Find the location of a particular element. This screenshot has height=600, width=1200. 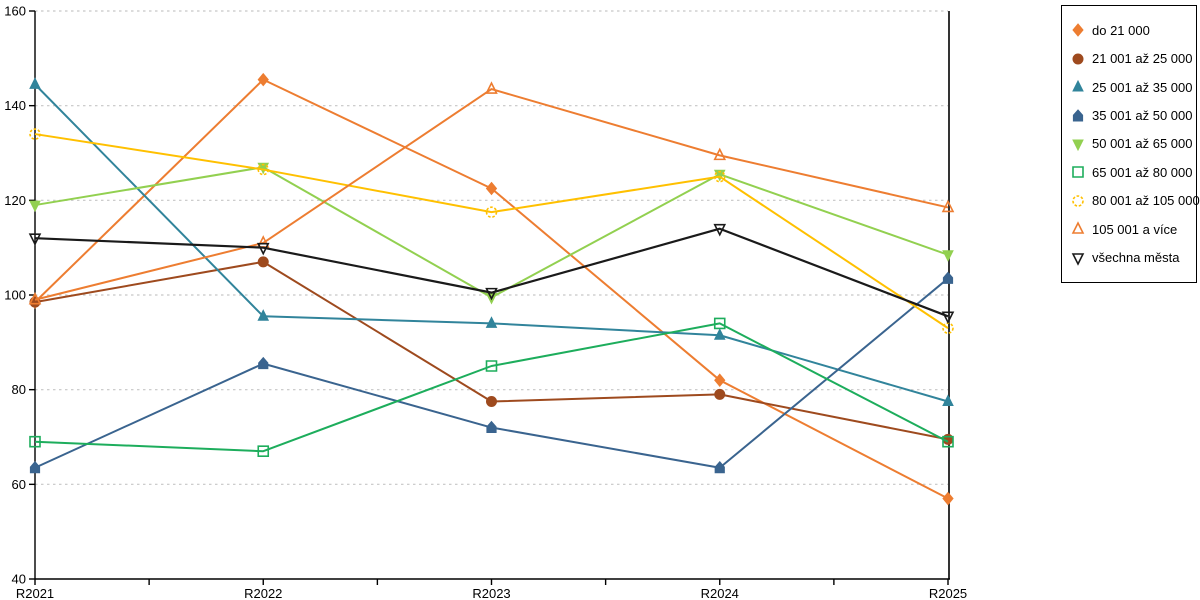

legend-item: 50 001 až 65 000 is located at coordinates (1133, 144).